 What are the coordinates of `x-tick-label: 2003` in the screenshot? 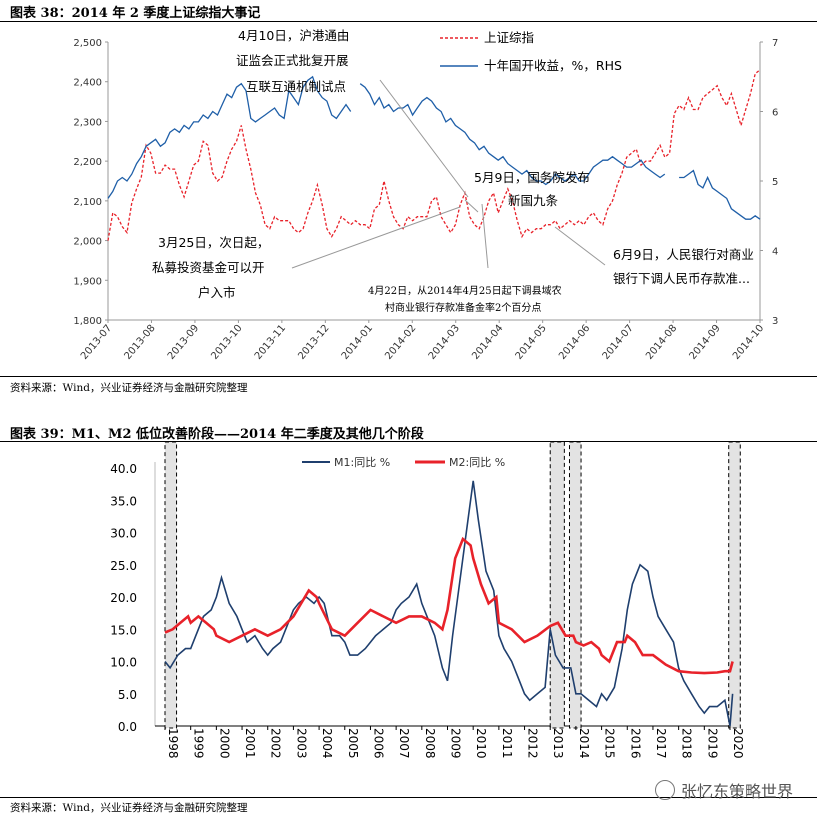 It's located at (301, 743).